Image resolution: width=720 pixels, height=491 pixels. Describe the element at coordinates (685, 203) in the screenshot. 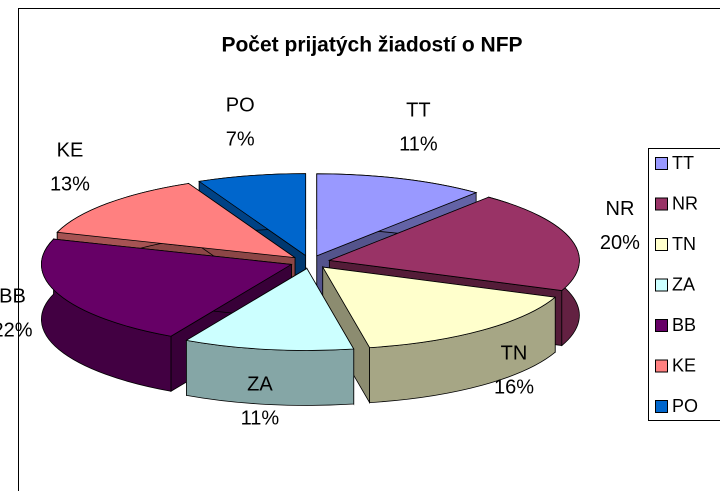

I see `legend-label: NR` at that location.